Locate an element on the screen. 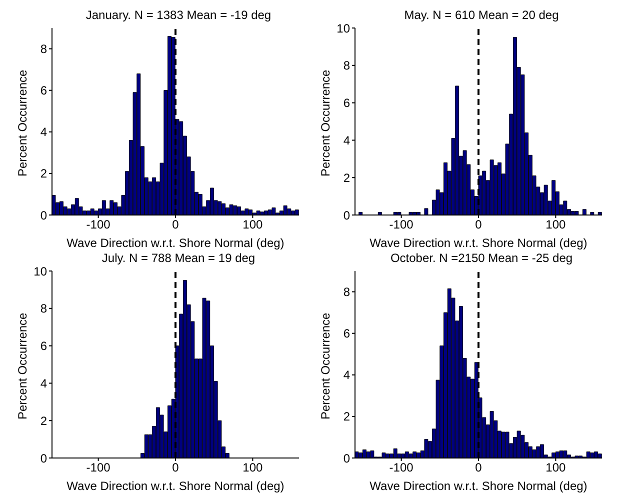 This screenshot has height=502, width=622. chart-title: May. N = 610 Mean = 20 deg is located at coordinates (481, 15).